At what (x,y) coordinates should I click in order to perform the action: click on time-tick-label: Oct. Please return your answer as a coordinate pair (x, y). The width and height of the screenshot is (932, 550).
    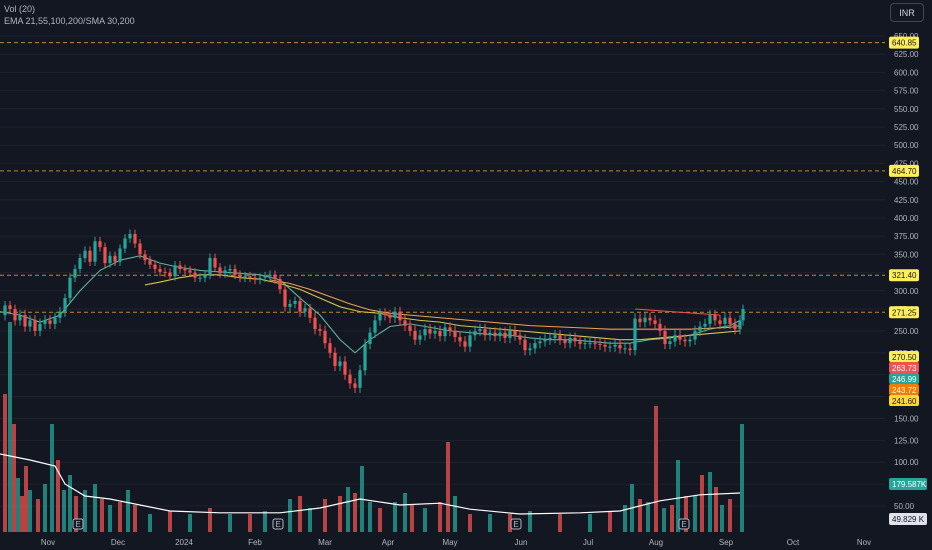
    Looking at the image, I should click on (793, 542).